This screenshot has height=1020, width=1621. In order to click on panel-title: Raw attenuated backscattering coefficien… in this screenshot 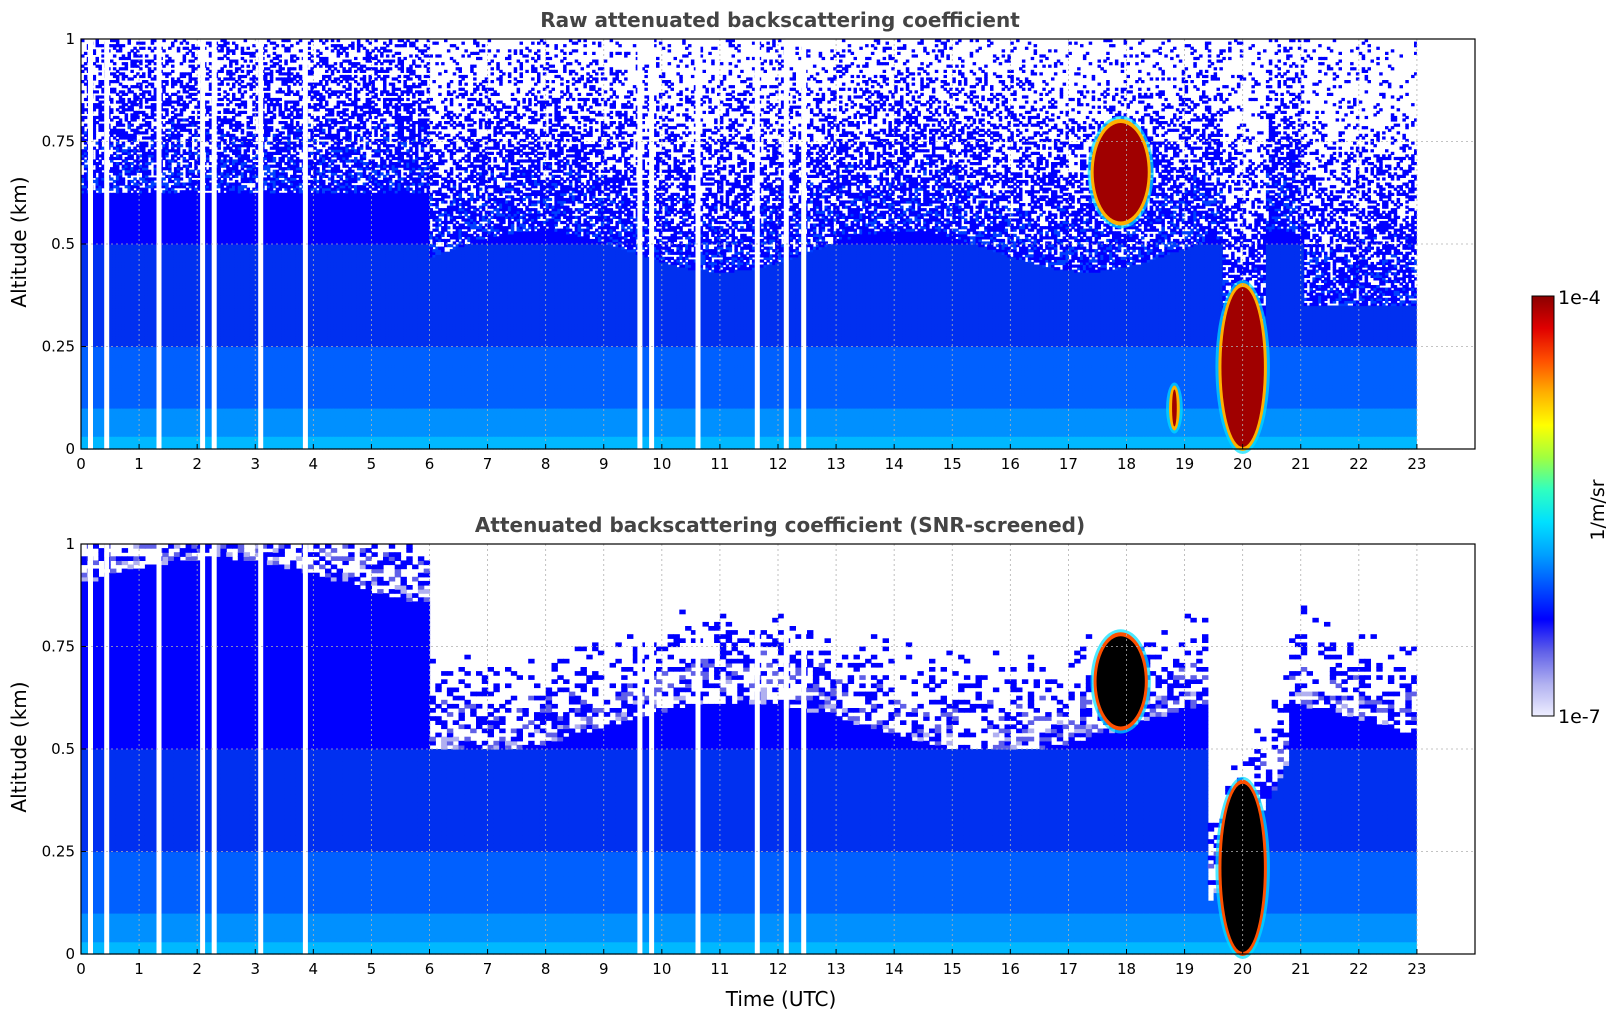, I will do `click(780, 20)`.